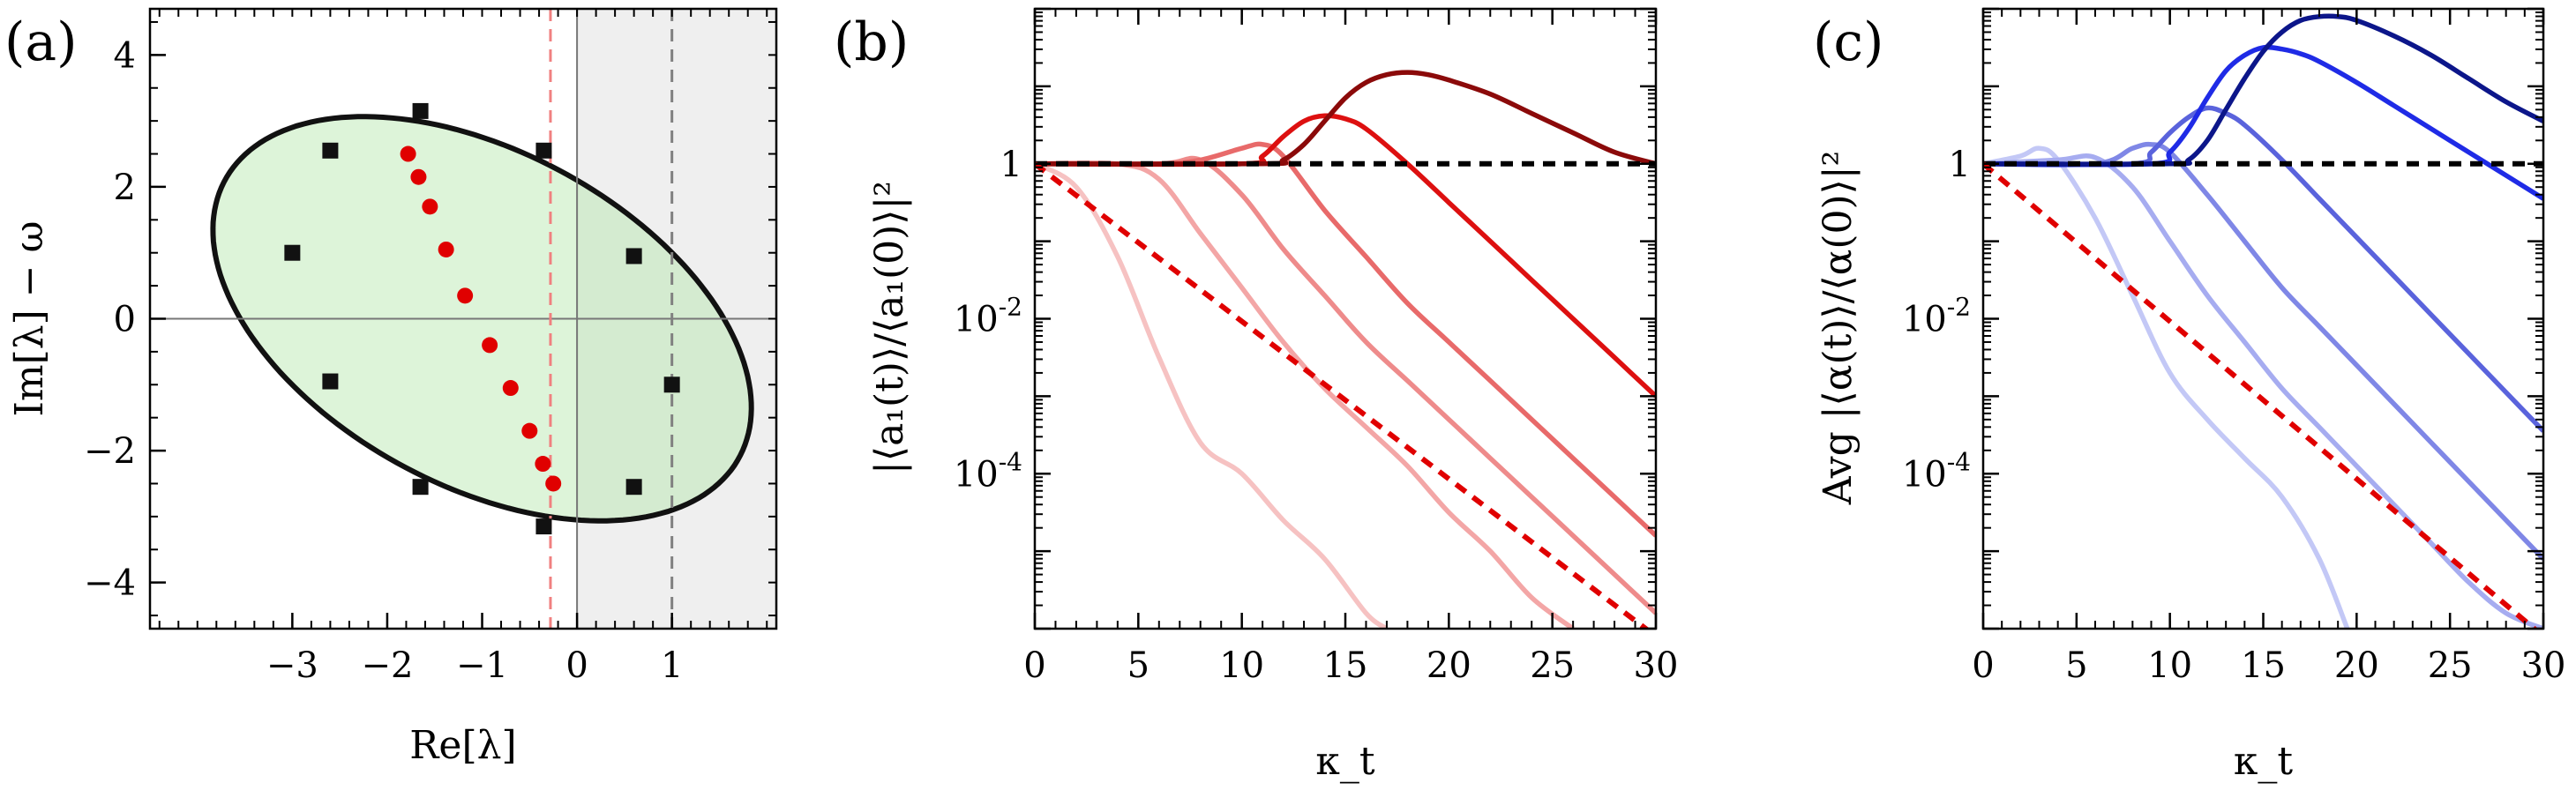  What do you see at coordinates (482, 665) in the screenshot?
I see `x-tick-label: −1` at bounding box center [482, 665].